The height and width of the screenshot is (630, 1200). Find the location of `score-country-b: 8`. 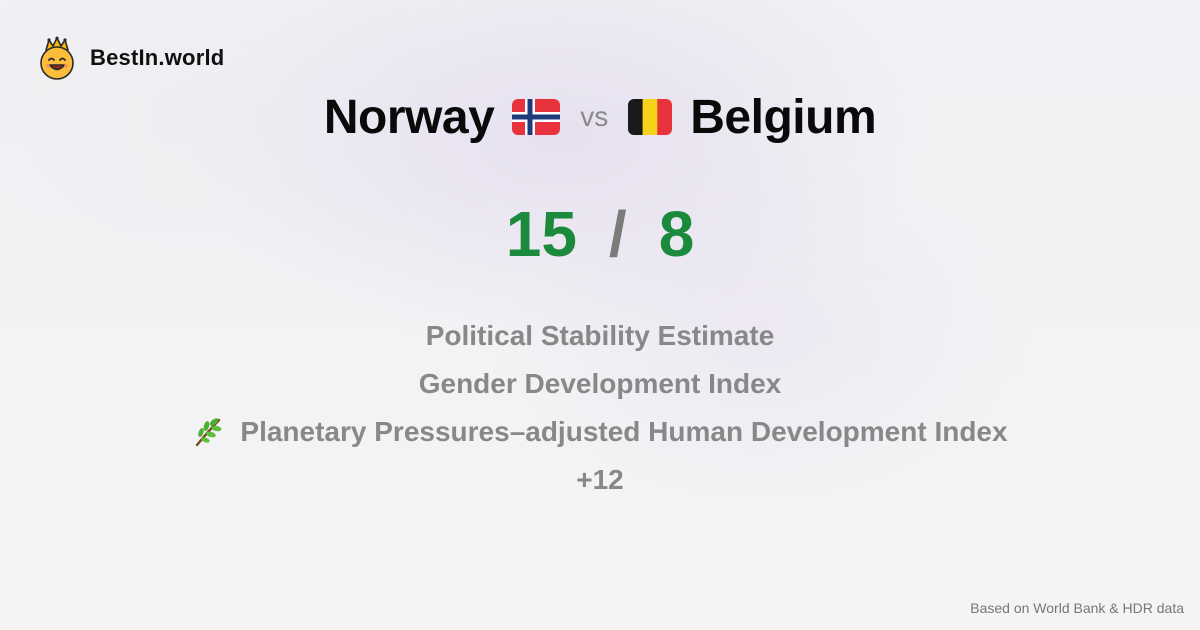

score-country-b: 8 is located at coordinates (676, 234).